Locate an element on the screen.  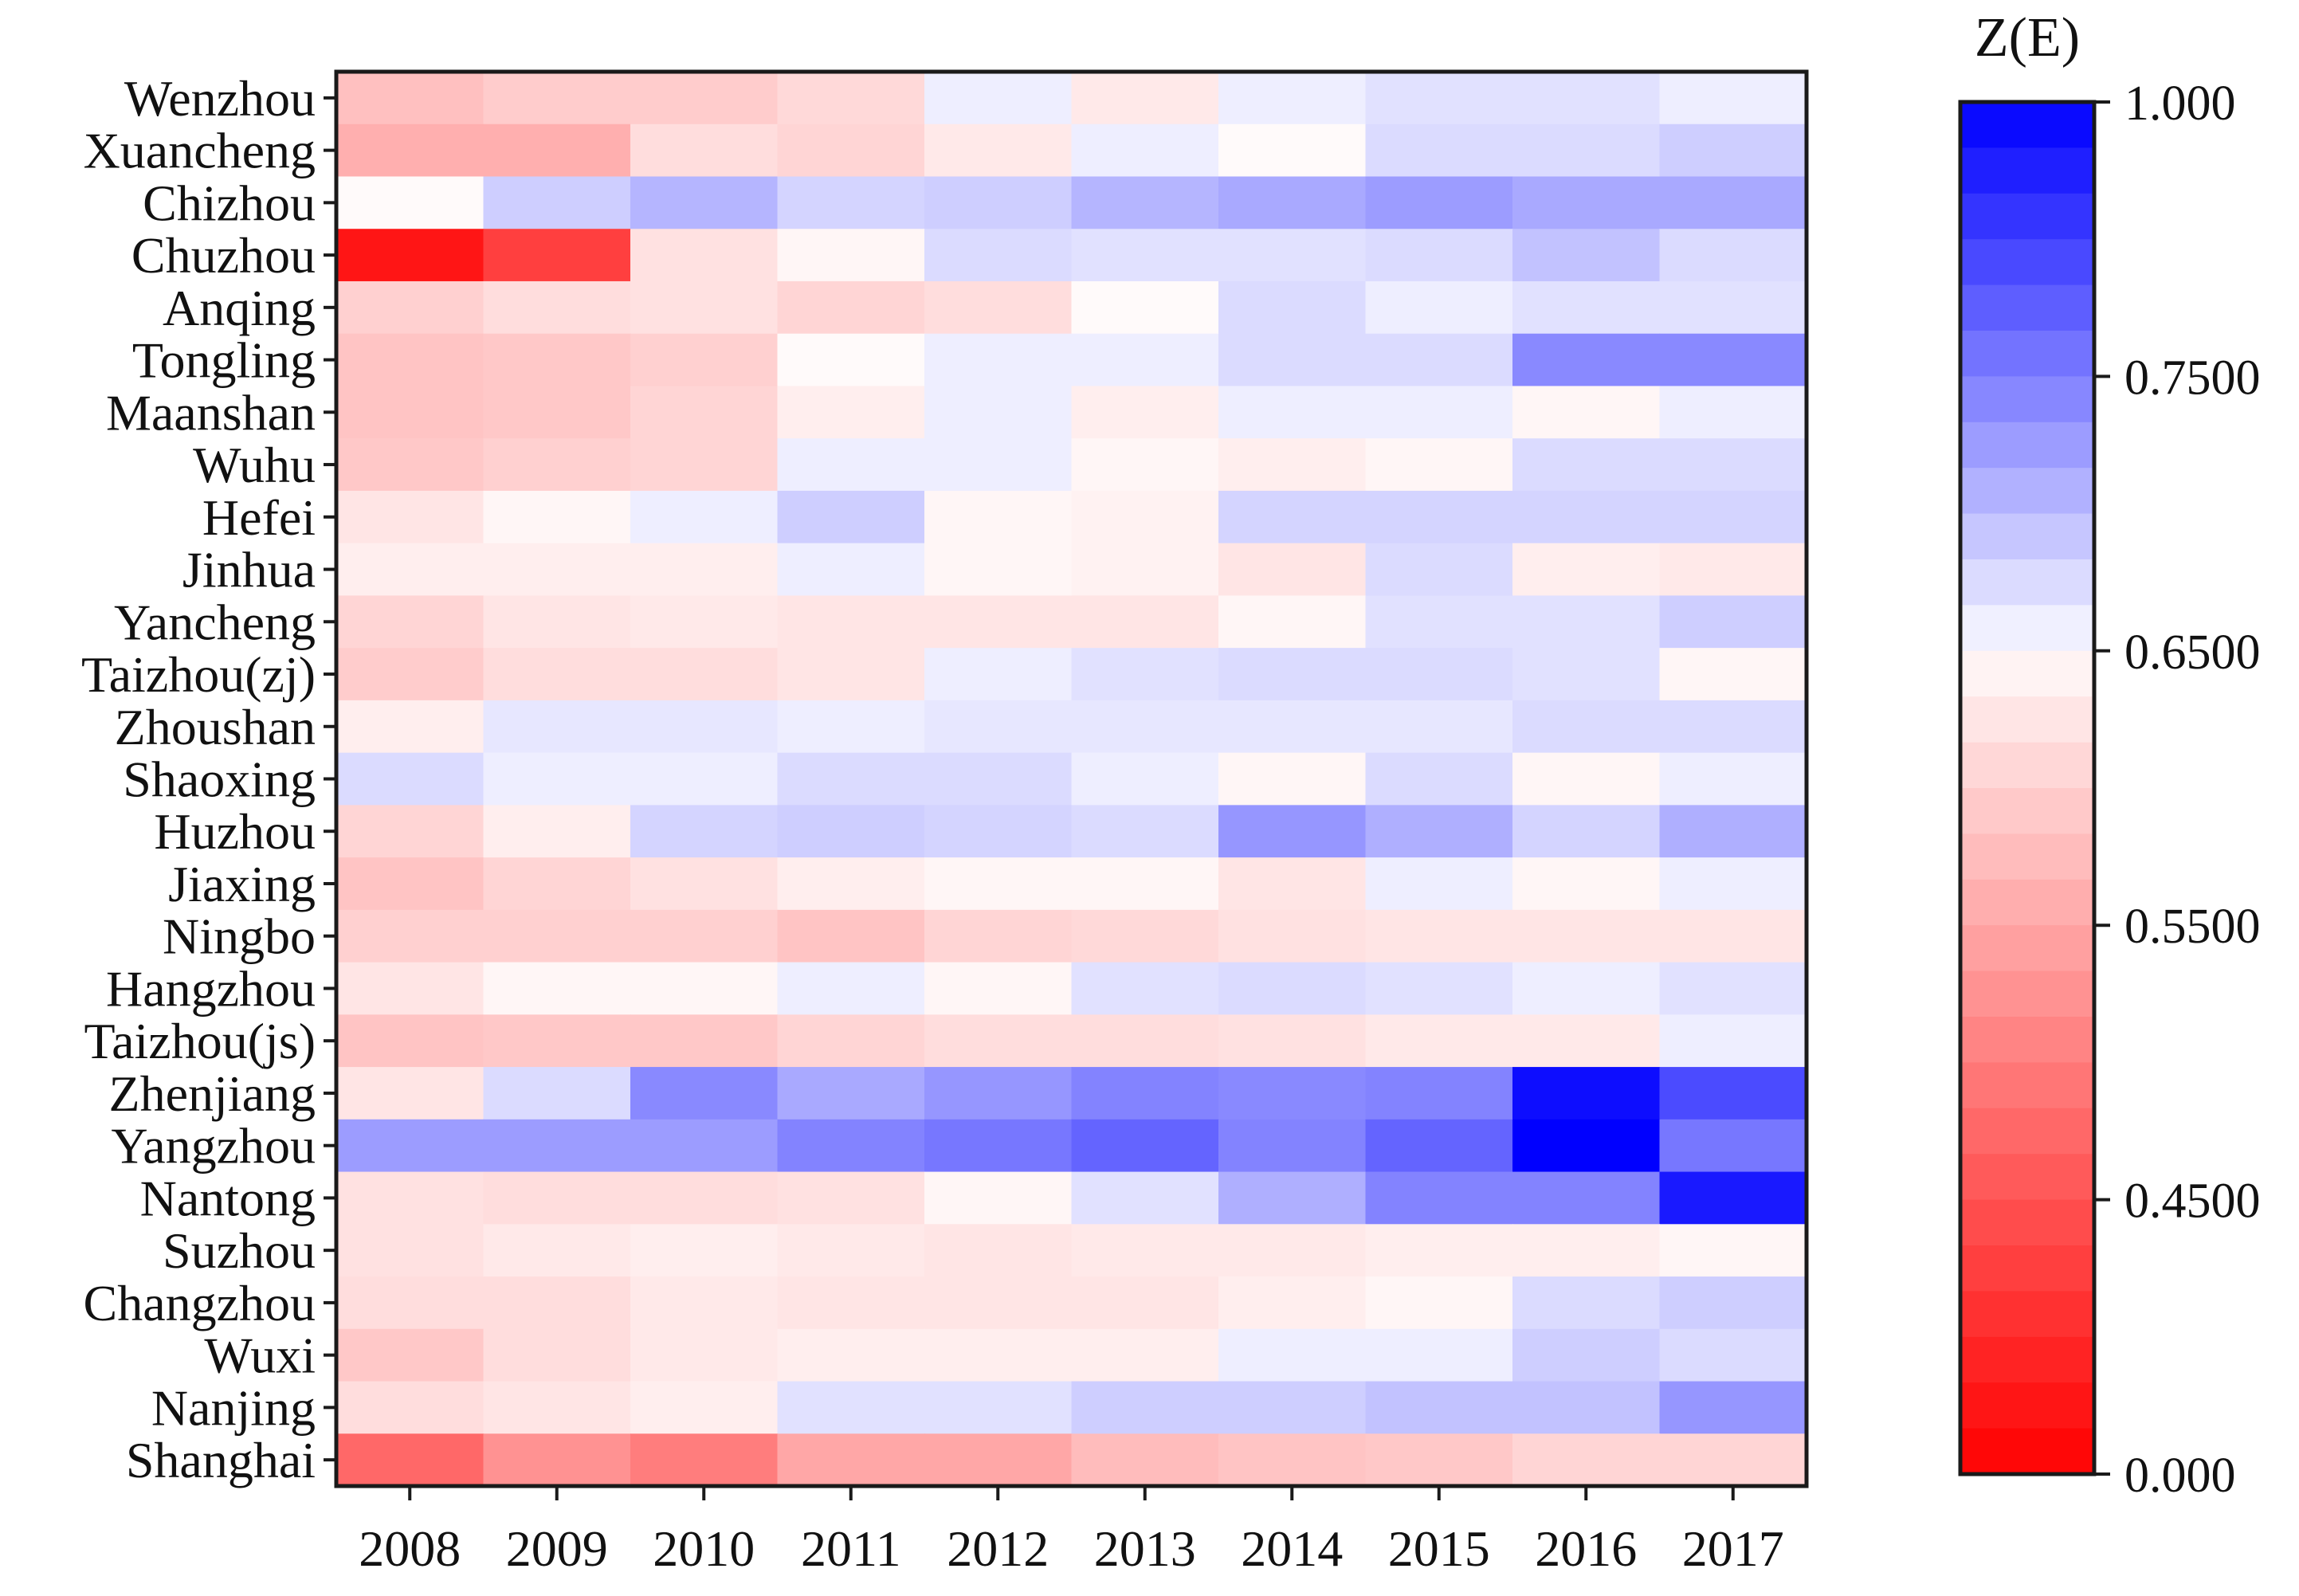
colorbar-tick-label: 1.000 is located at coordinates (2180, 104).